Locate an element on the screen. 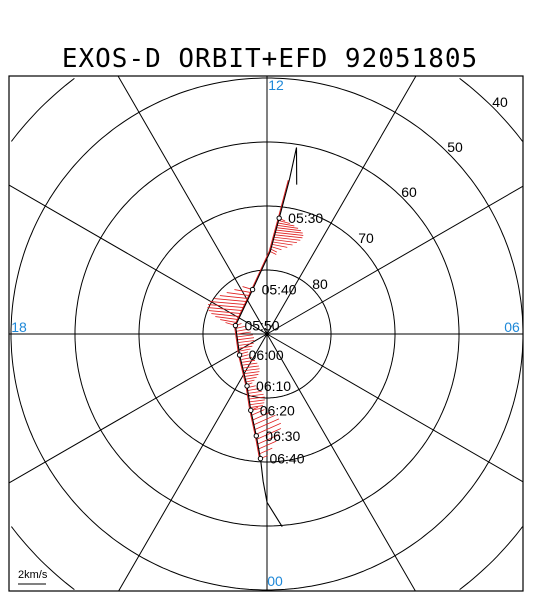 Image resolution: width=533 pixels, height=600 pixels. latitude-label: 70 is located at coordinates (366, 238).